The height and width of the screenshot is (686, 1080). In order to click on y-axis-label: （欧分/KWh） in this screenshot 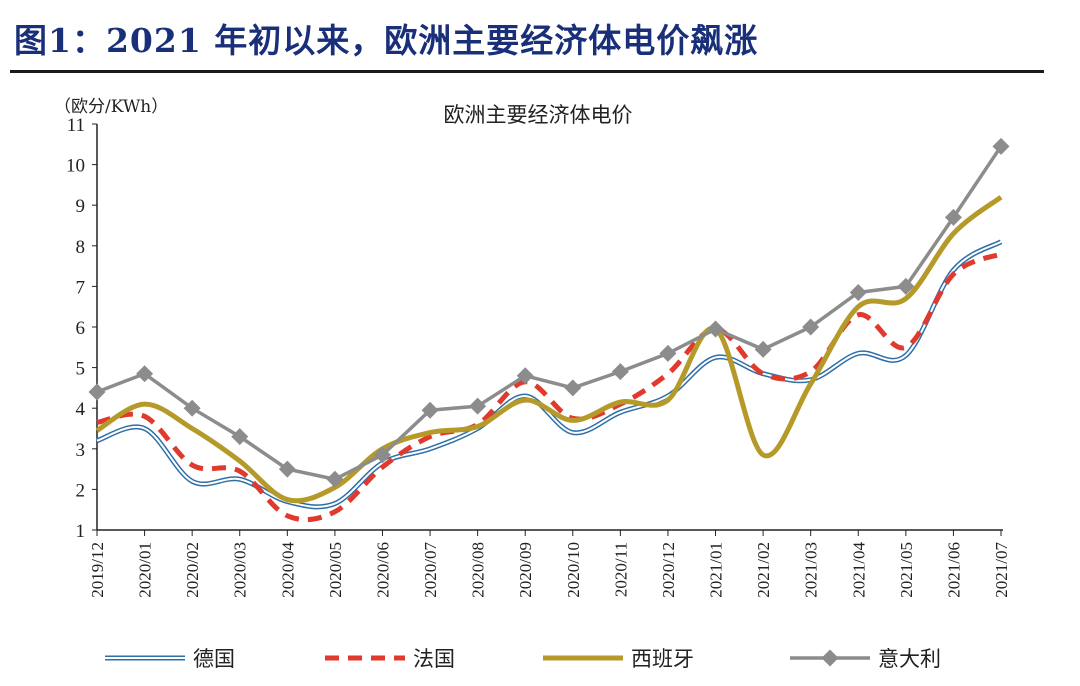, I will do `click(111, 107)`.